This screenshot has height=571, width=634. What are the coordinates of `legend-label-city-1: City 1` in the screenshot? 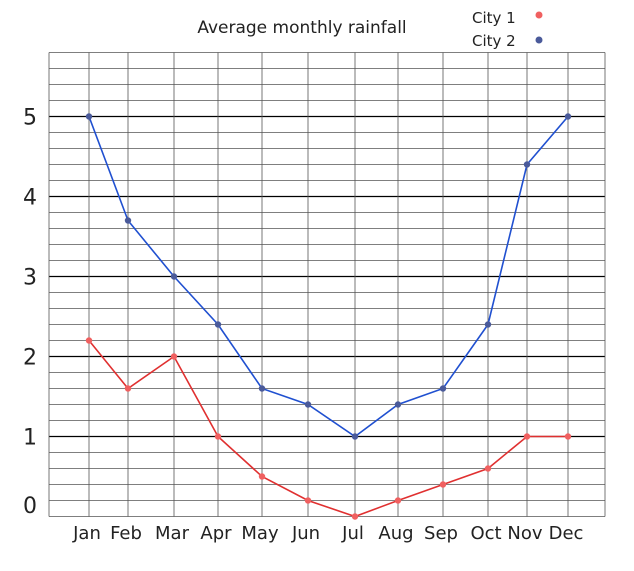 It's located at (494, 18).